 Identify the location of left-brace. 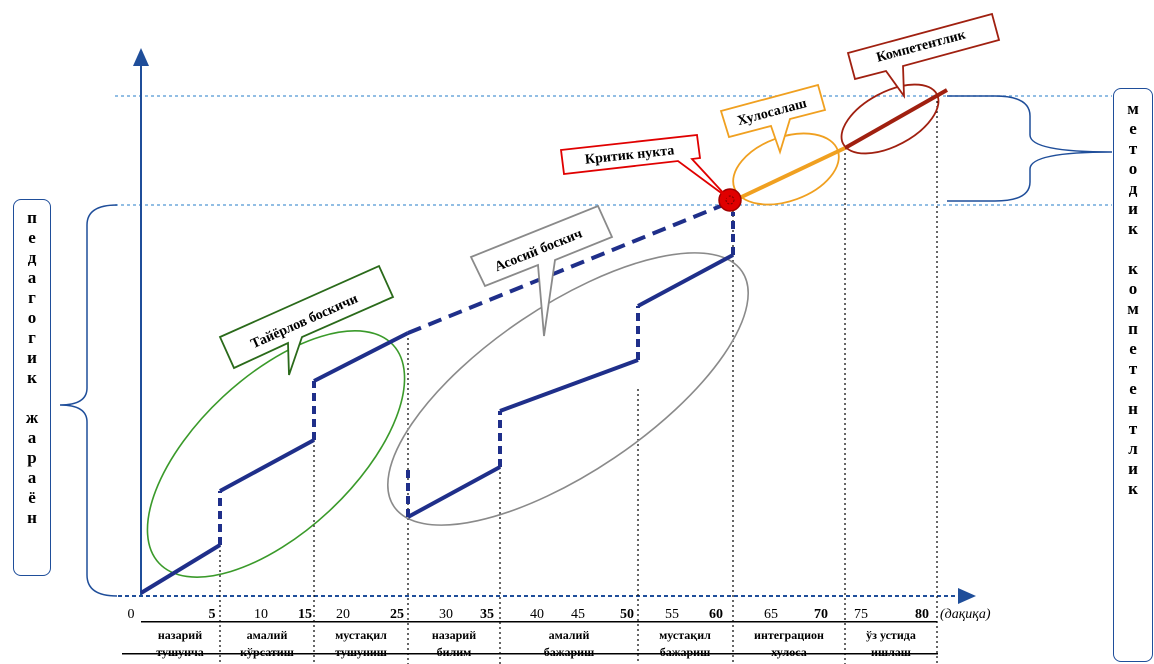
(88, 400).